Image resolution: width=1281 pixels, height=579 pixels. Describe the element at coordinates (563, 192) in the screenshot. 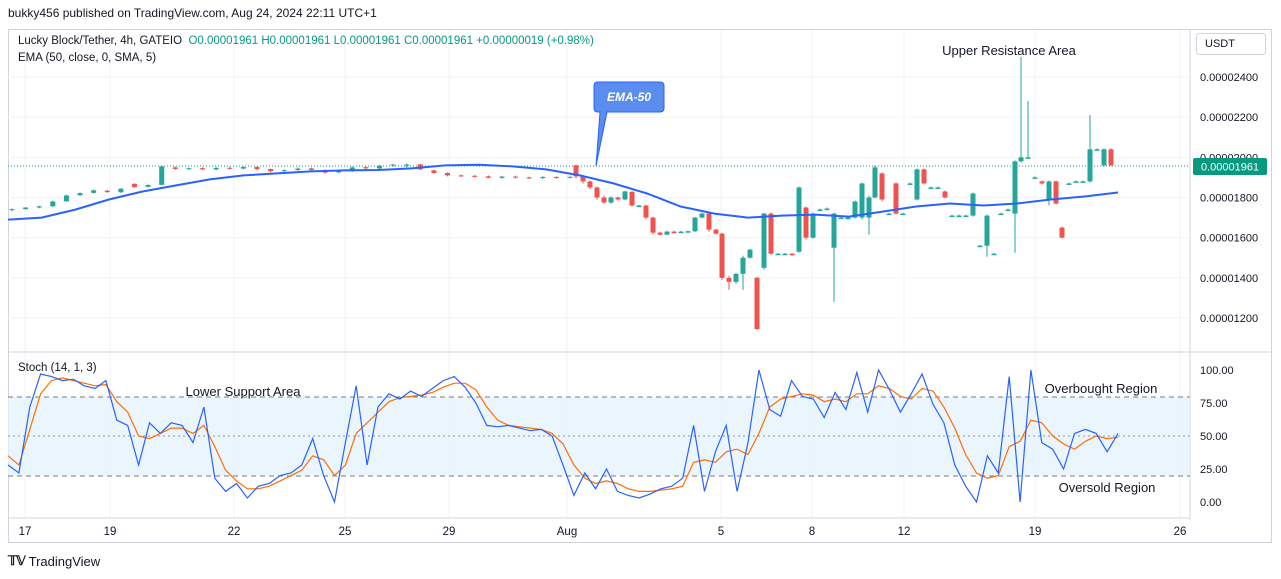

I see `ema-line` at that location.